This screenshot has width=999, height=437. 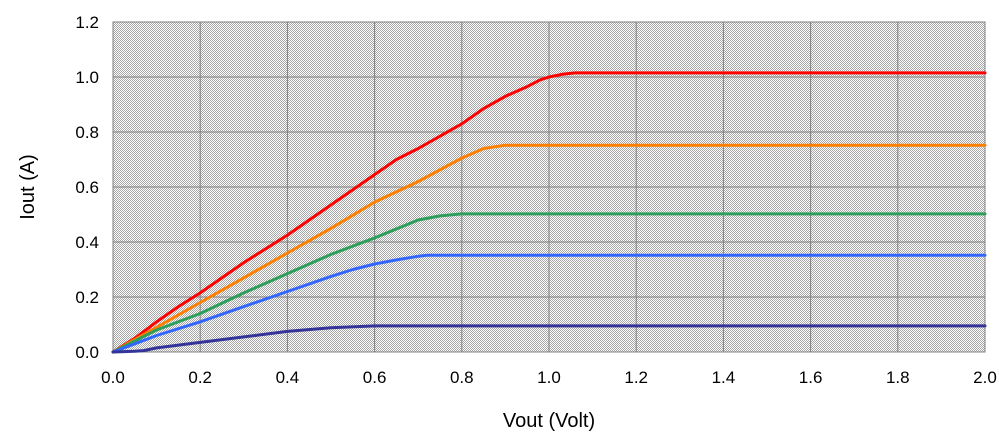 What do you see at coordinates (549, 421) in the screenshot?
I see `x-axis-title: Vout (Volt)` at bounding box center [549, 421].